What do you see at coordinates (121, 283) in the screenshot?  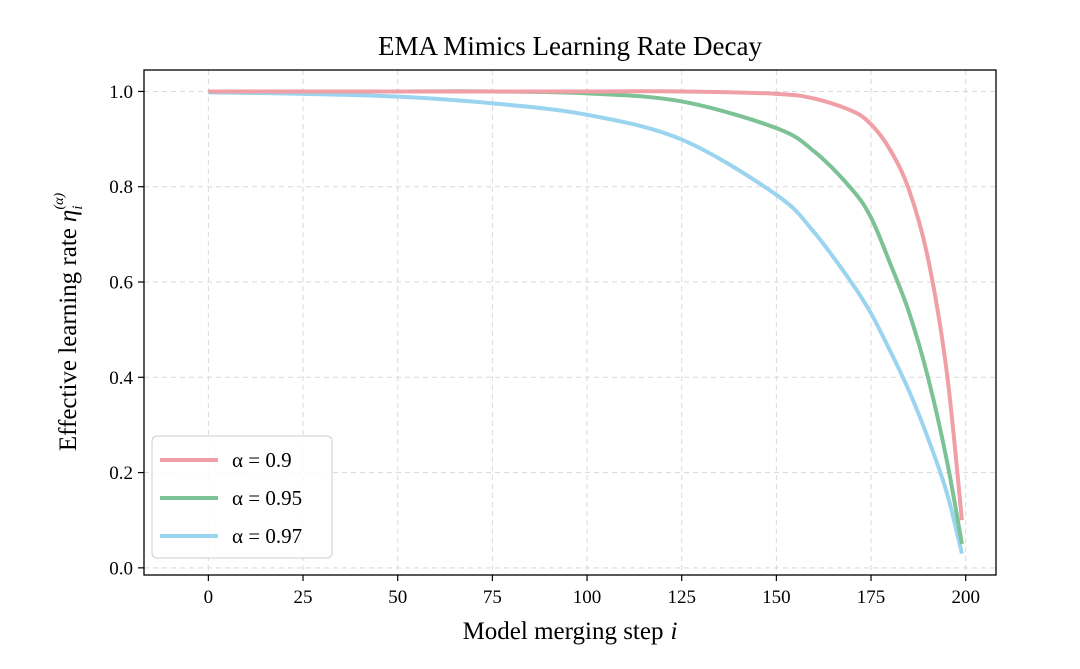 I see `y-tick-label: 0.6` at bounding box center [121, 283].